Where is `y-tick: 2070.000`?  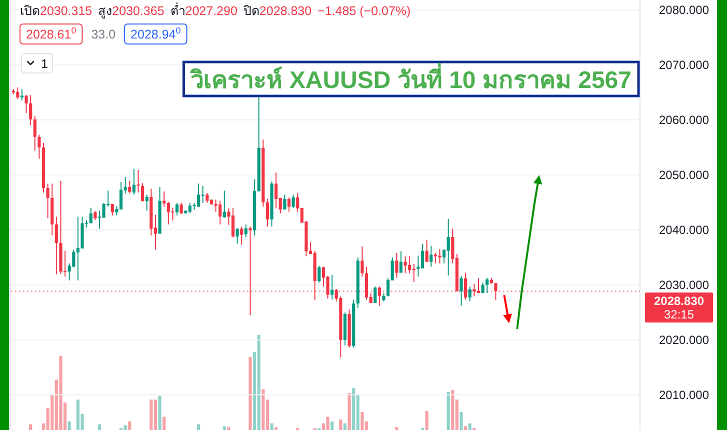 y-tick: 2070.000 is located at coordinates (684, 65).